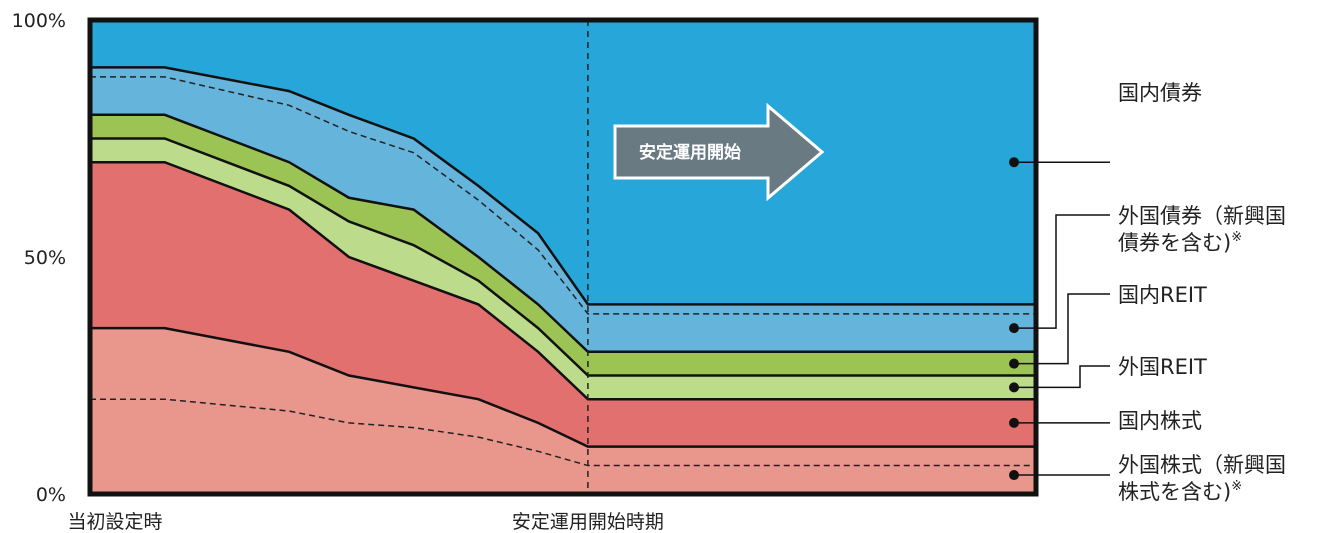  I want to click on stable-start-arrow: 安定運用開始, so click(719, 152).